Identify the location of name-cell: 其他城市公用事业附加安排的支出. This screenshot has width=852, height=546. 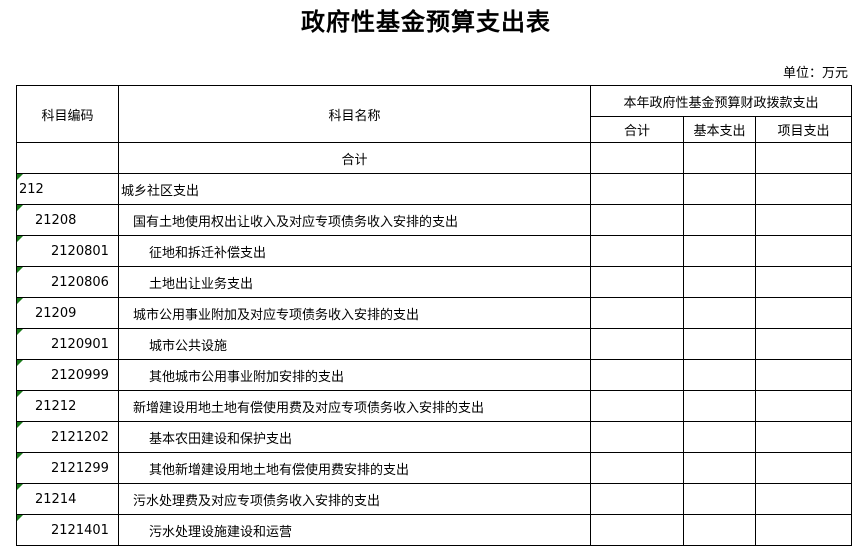
(354, 375).